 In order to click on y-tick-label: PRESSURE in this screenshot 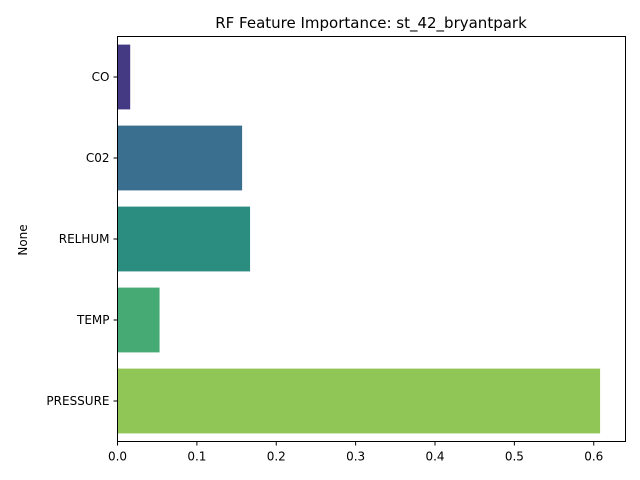, I will do `click(77, 401)`.